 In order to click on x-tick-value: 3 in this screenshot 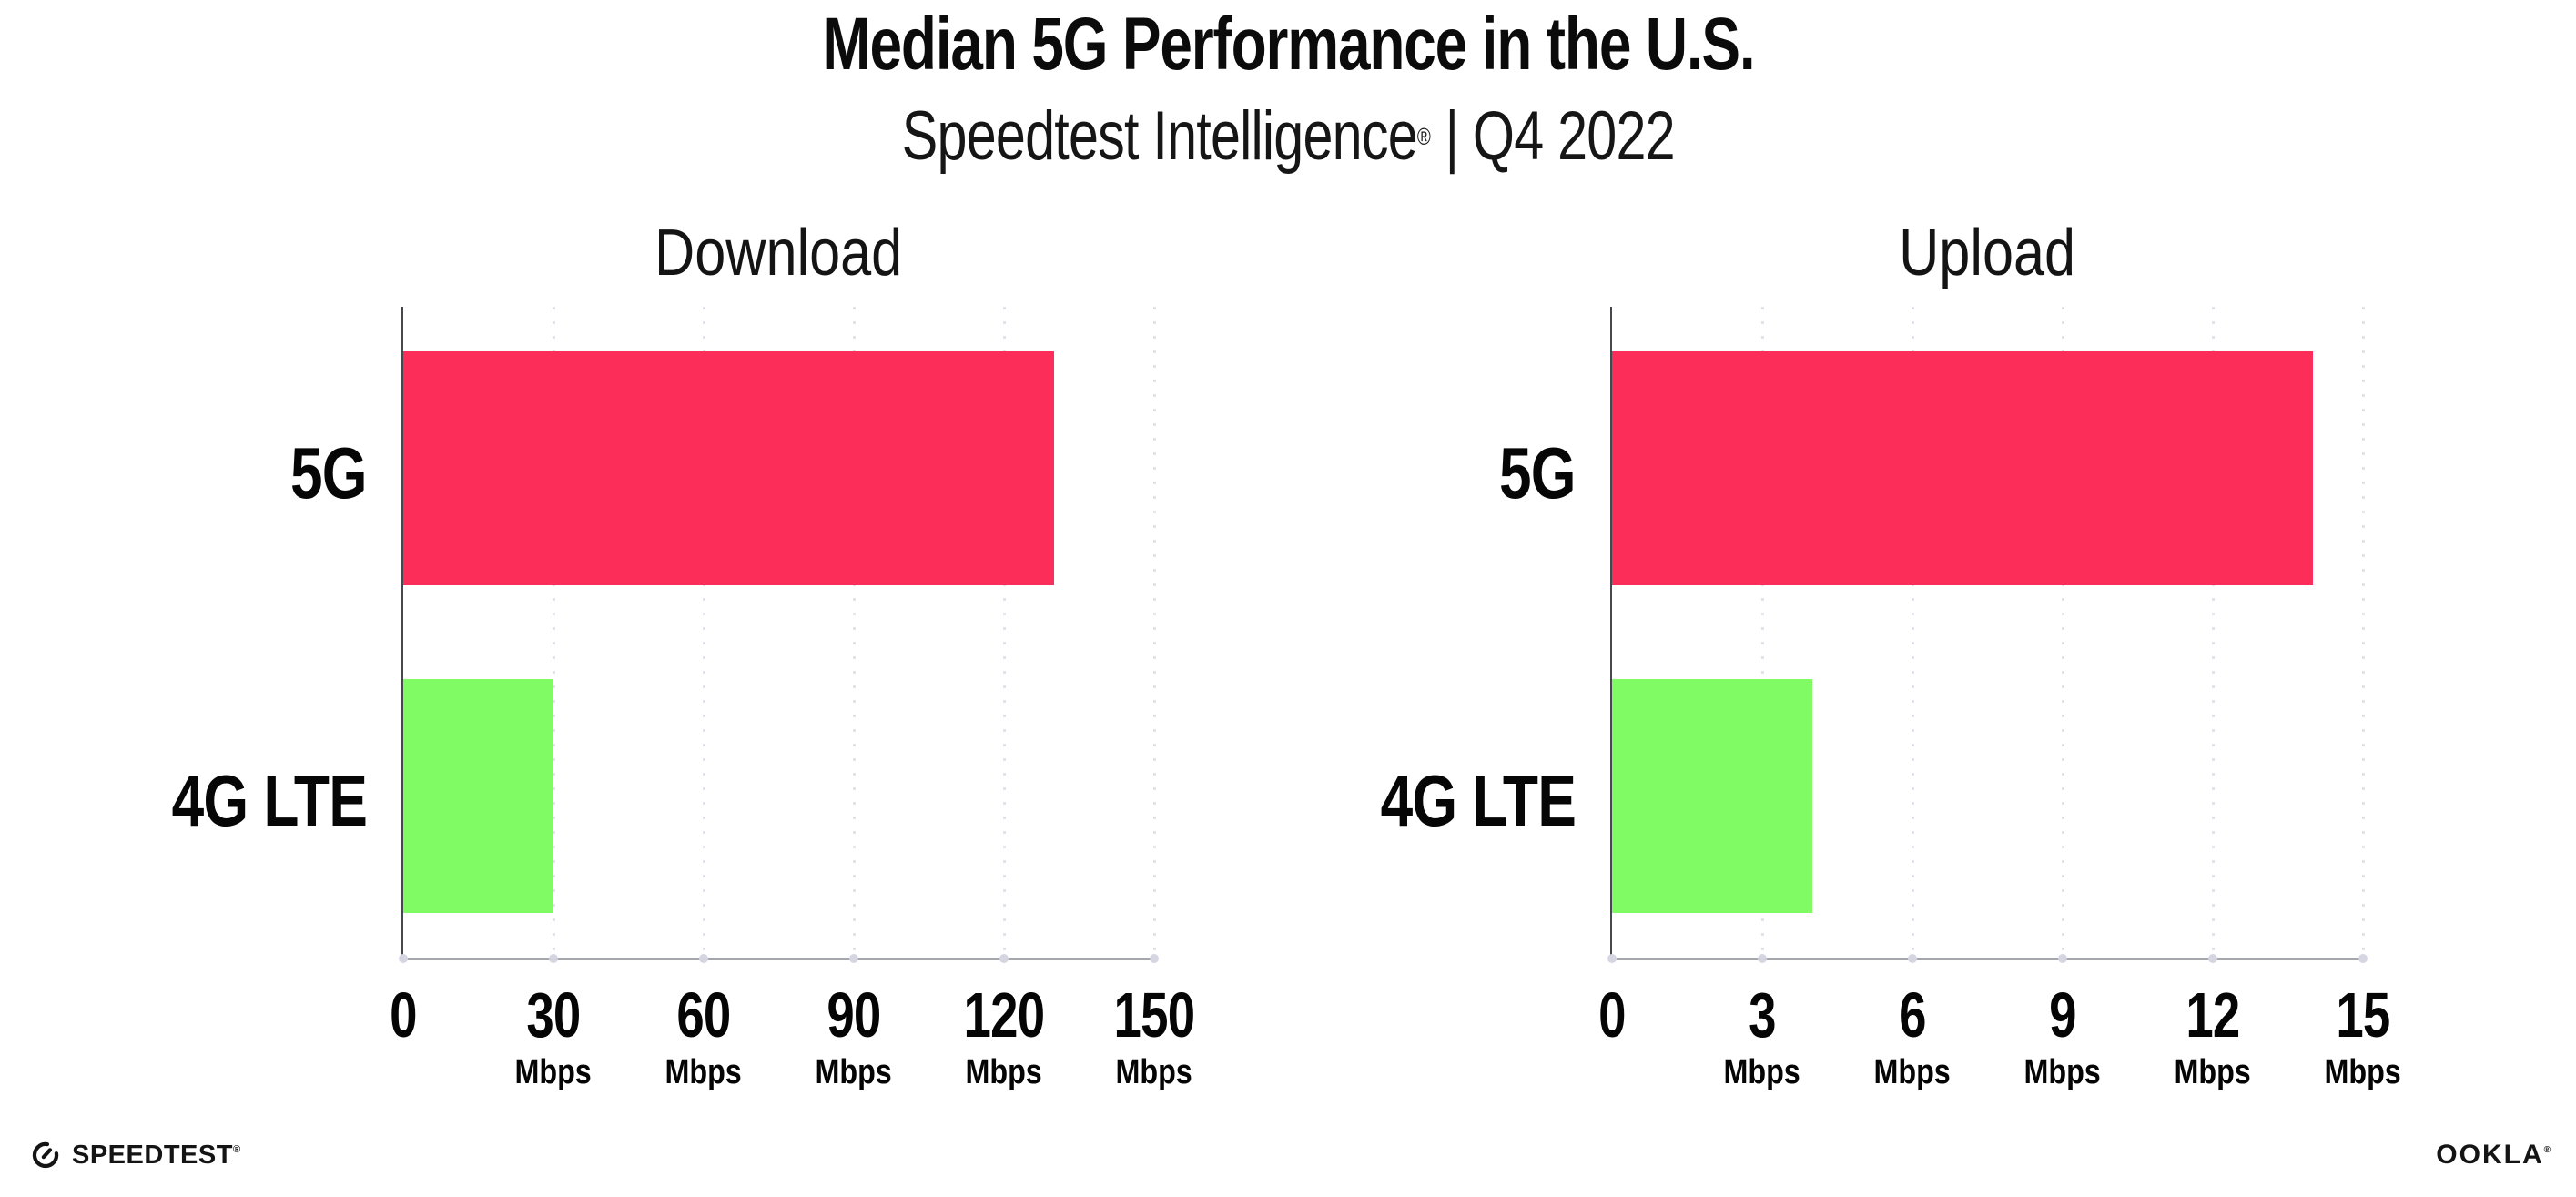, I will do `click(1762, 1015)`.